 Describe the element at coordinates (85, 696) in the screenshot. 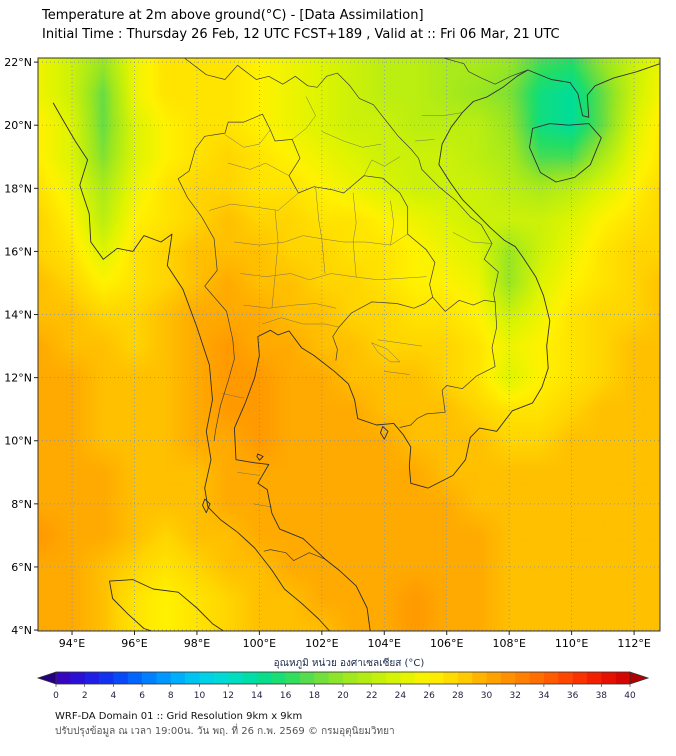

I see `colorbar-tick-label: 2` at that location.